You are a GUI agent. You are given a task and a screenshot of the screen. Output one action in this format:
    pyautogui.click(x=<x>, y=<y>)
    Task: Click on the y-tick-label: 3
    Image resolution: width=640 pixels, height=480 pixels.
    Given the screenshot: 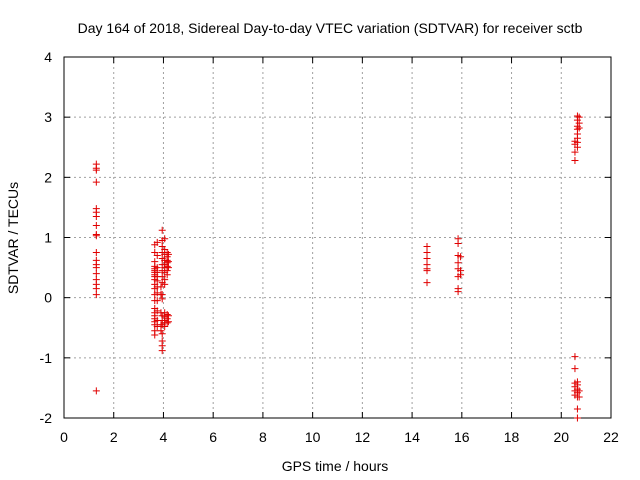 What is the action you would take?
    pyautogui.click(x=48, y=117)
    